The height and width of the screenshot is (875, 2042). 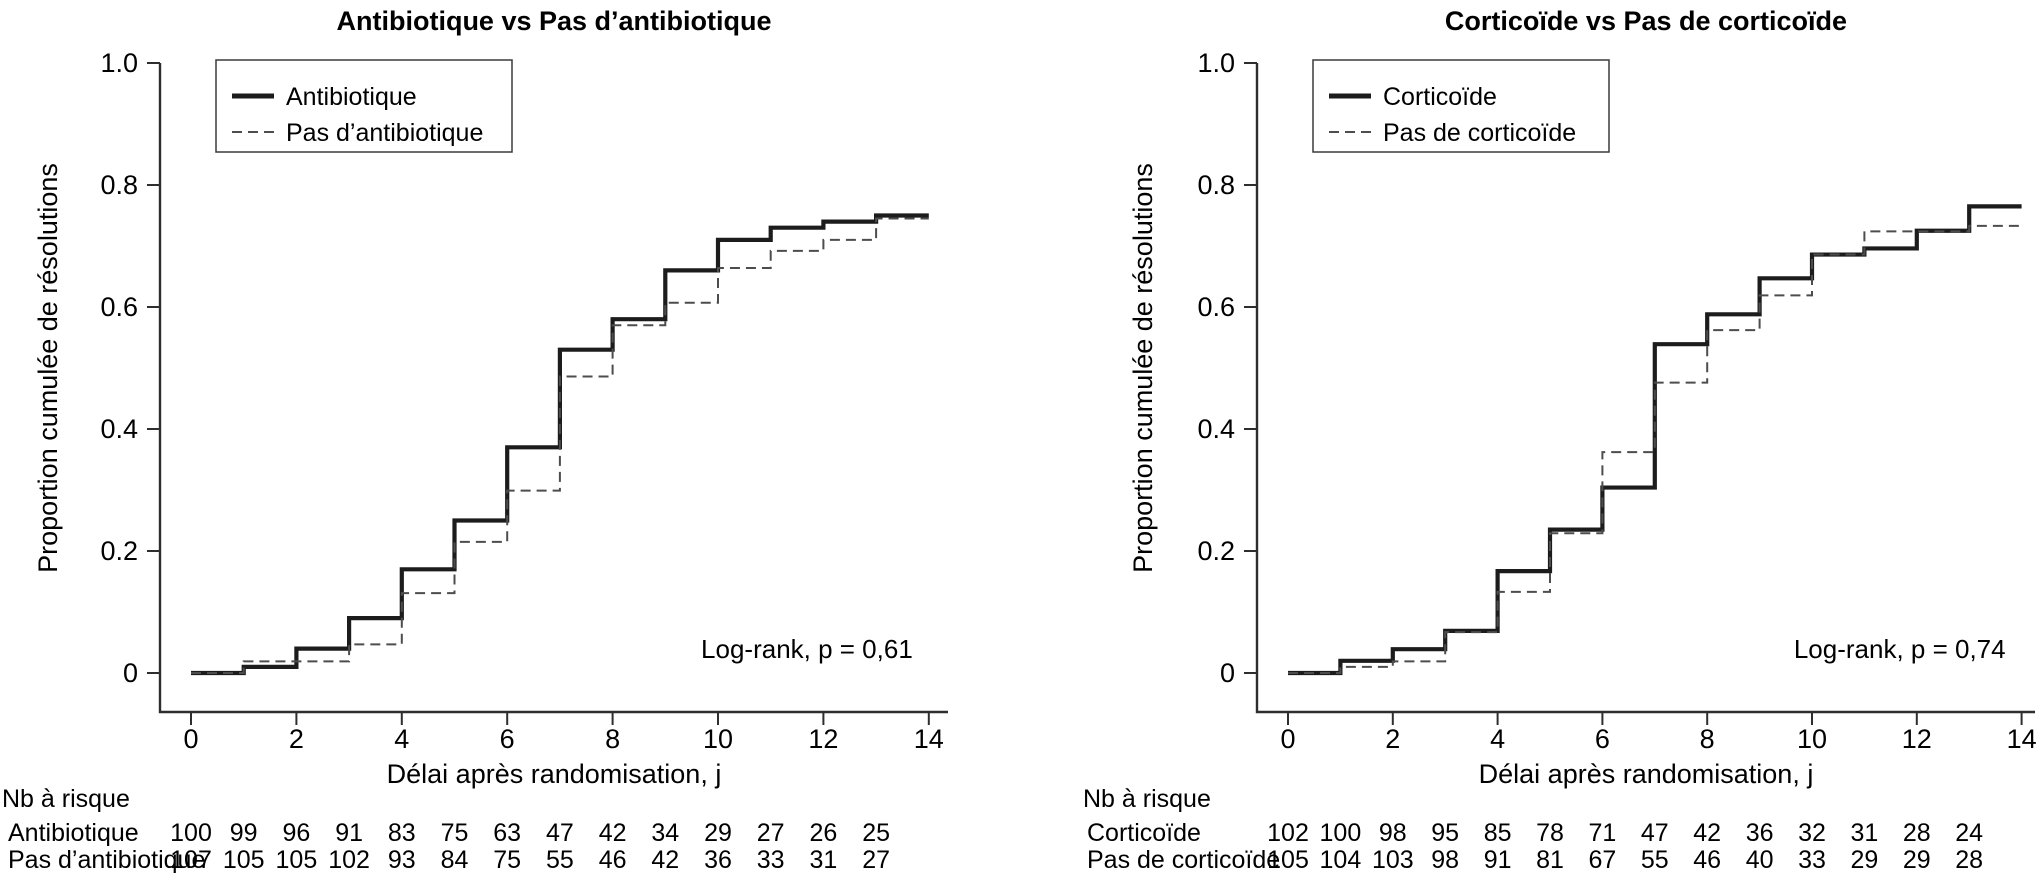 I want to click on chart-title: Antibiotique vs Pas d’antibiotique, so click(x=553, y=21).